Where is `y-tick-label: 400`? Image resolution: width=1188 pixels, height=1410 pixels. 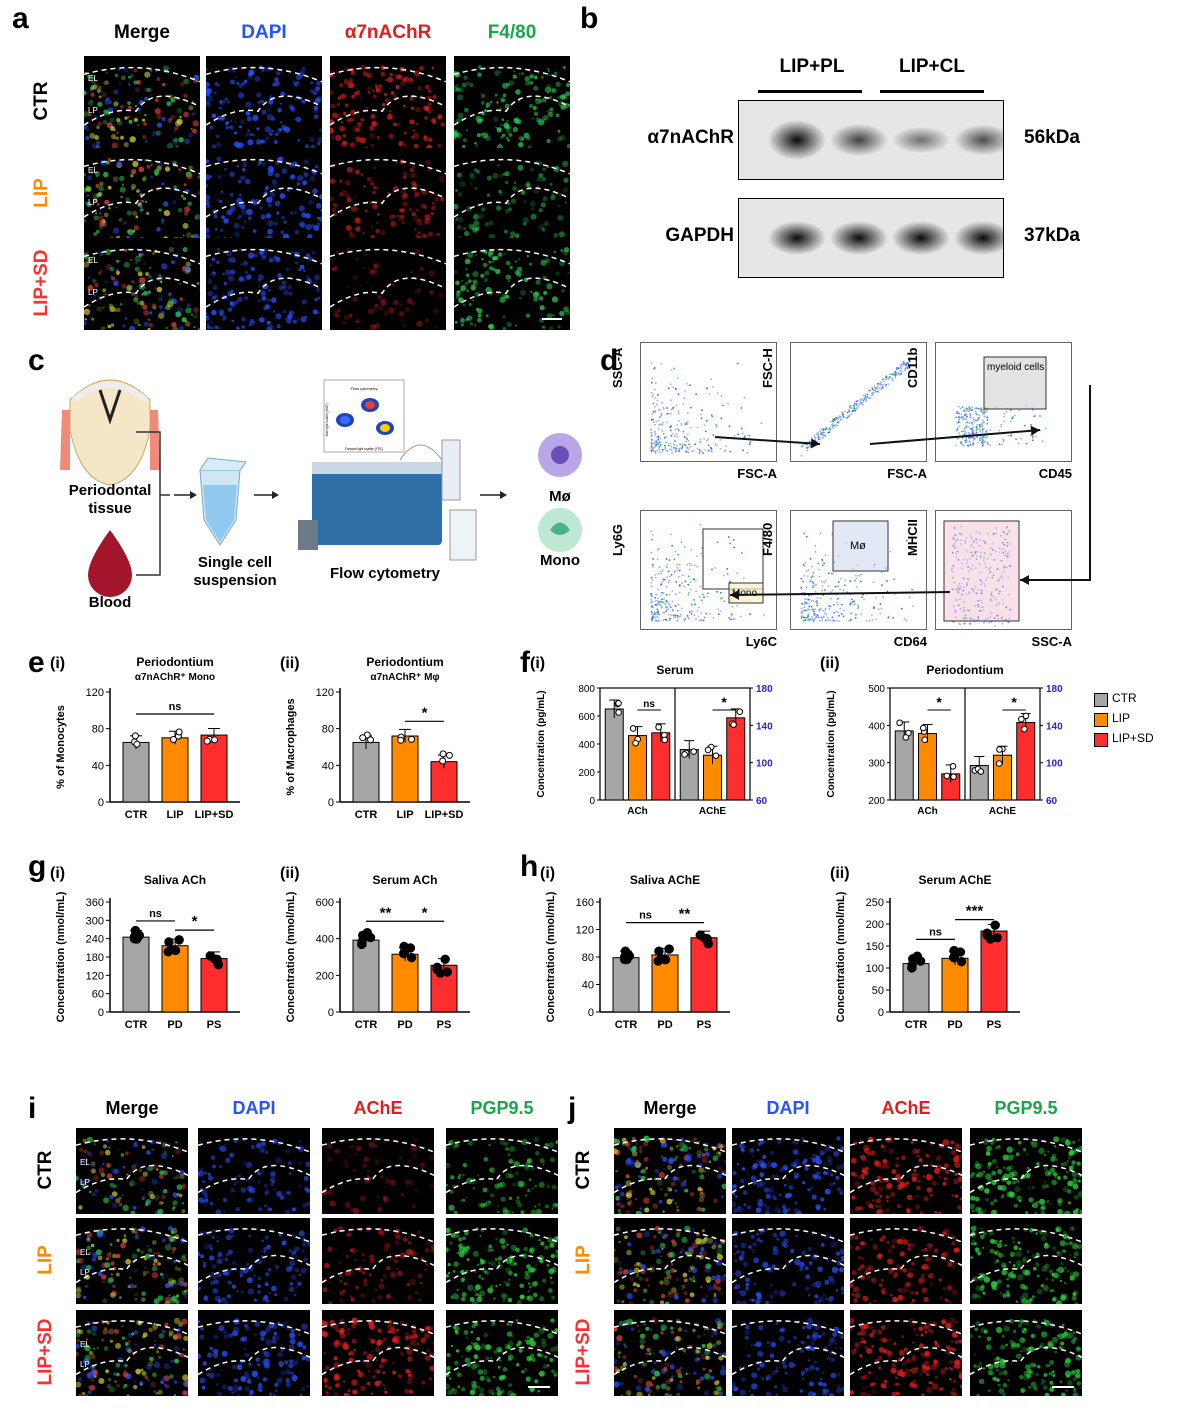 y-tick-label: 400 is located at coordinates (325, 940).